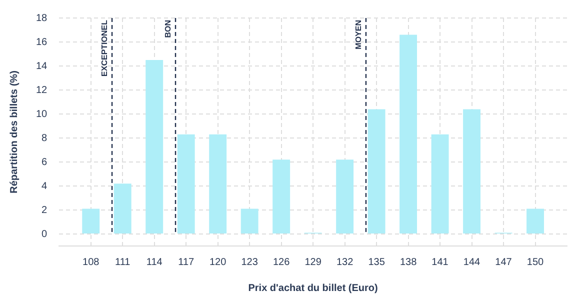 This screenshot has width=577, height=300. I want to click on y-tick-label: 8, so click(45, 138).